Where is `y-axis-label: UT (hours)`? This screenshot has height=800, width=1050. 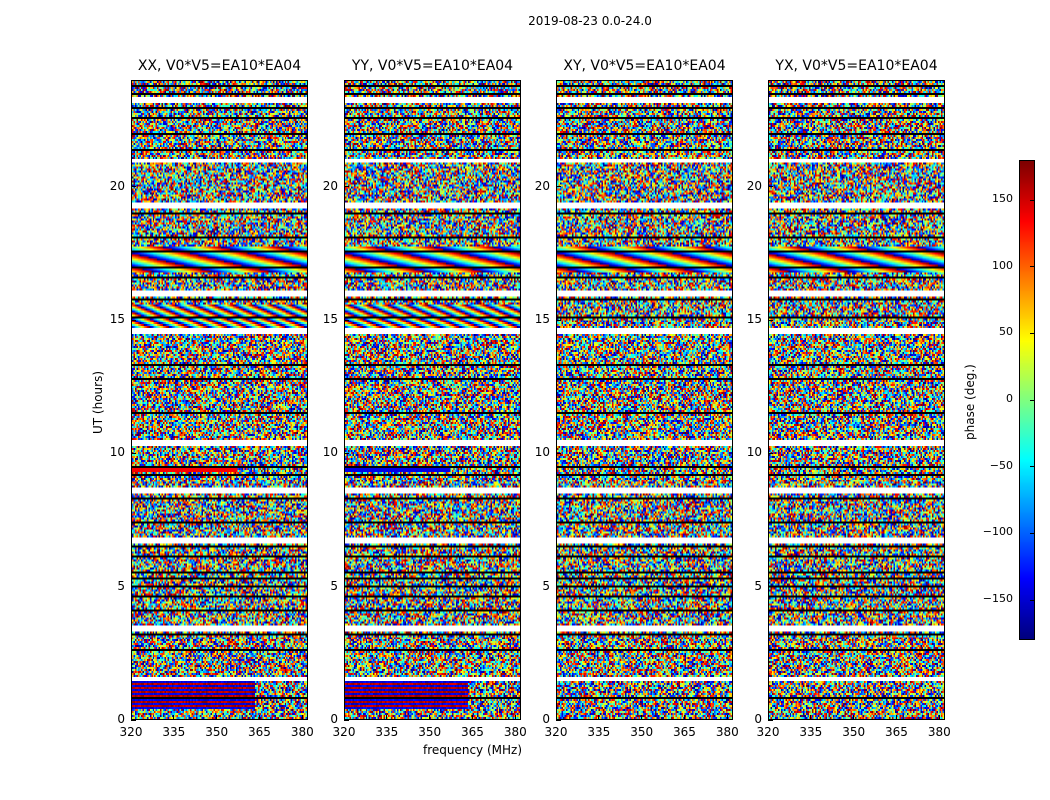
y-axis-label: UT (hours) is located at coordinates (98, 402).